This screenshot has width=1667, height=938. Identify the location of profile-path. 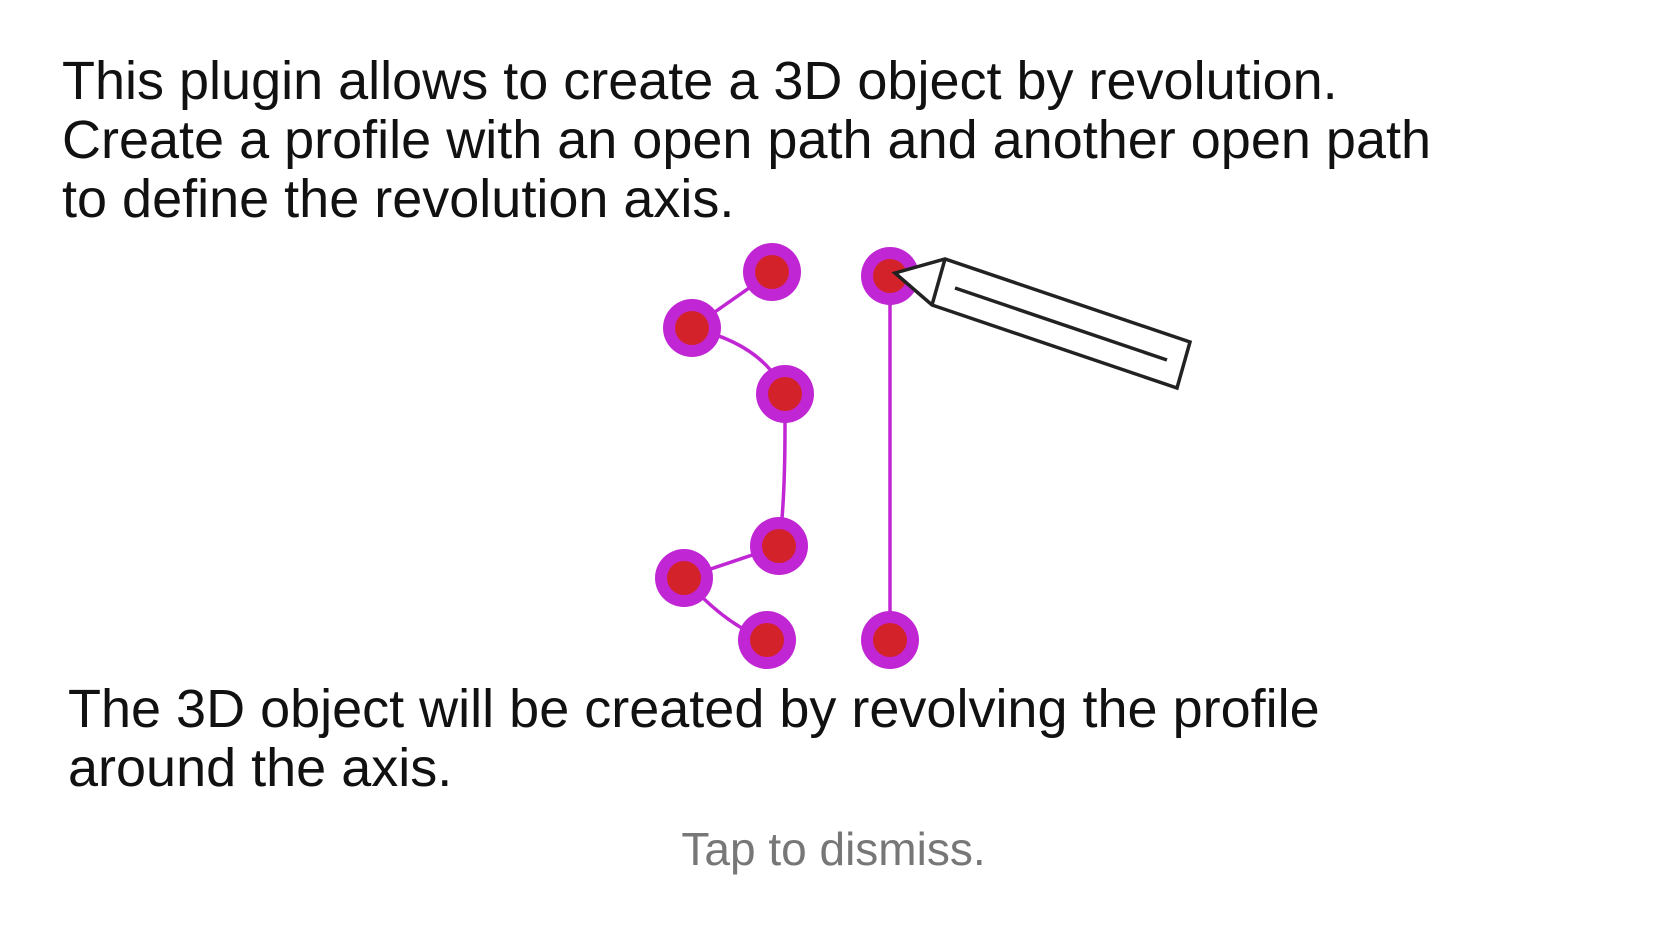
(733, 456).